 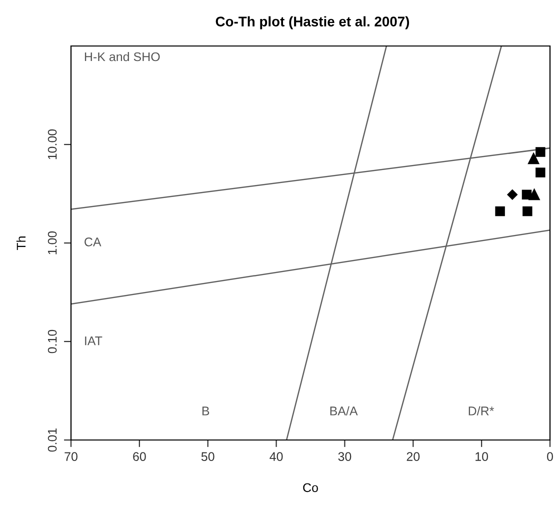 I want to click on annotation: H-K and SHO, so click(x=122, y=57).